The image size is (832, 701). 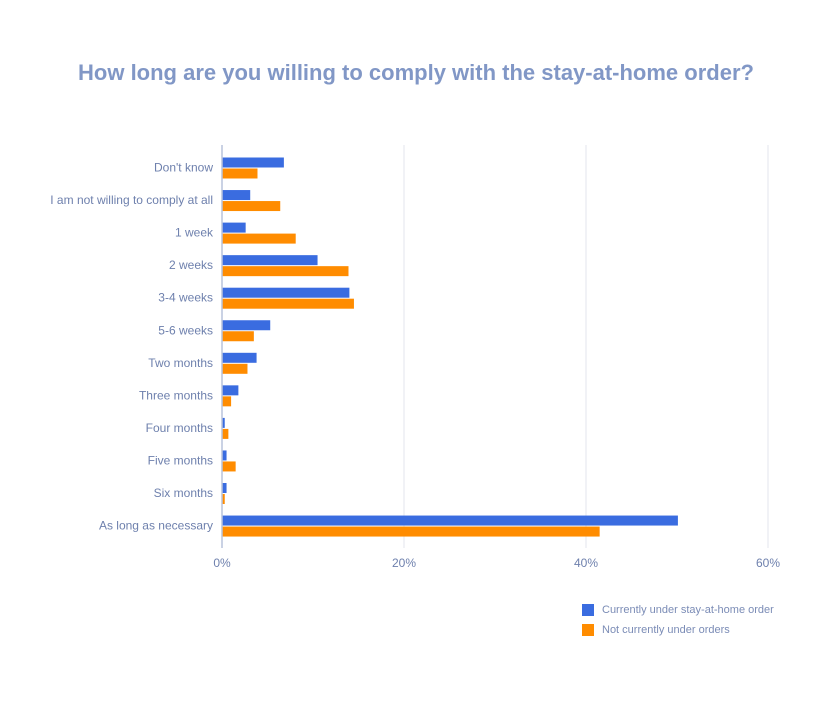 I want to click on y-tick-label: As long as necessary, so click(x=156, y=526).